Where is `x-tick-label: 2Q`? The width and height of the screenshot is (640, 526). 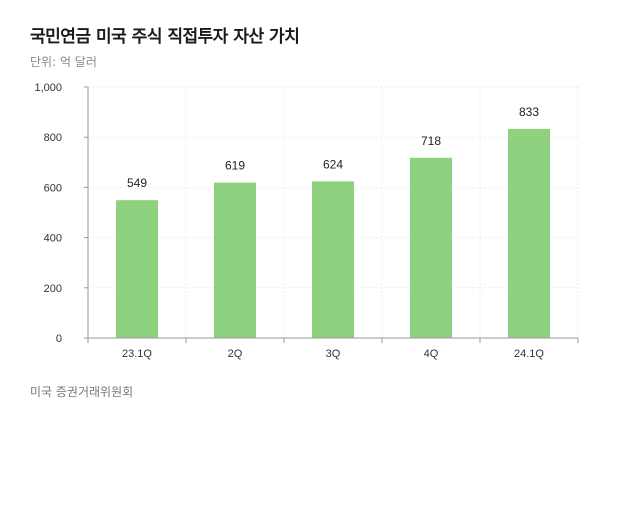 x-tick-label: 2Q is located at coordinates (235, 354).